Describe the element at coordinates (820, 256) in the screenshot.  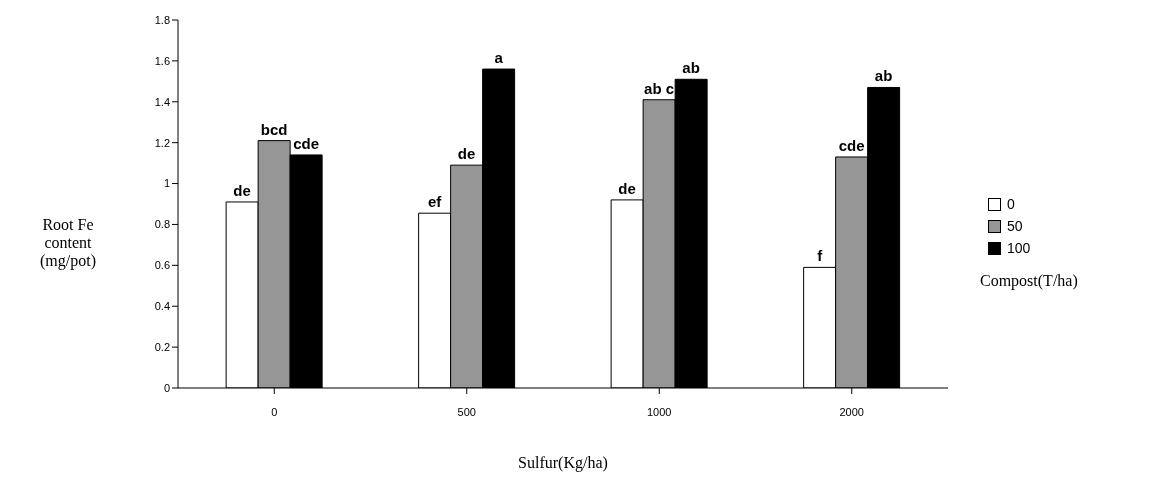
I see `data-label: f` at that location.